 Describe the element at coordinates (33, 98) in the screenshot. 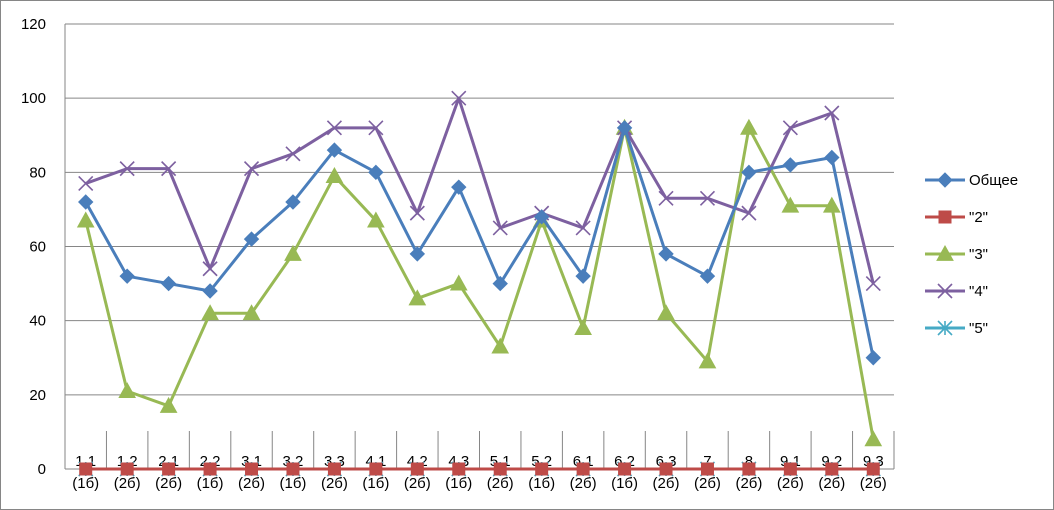

I see `y-tick-label: 100` at that location.